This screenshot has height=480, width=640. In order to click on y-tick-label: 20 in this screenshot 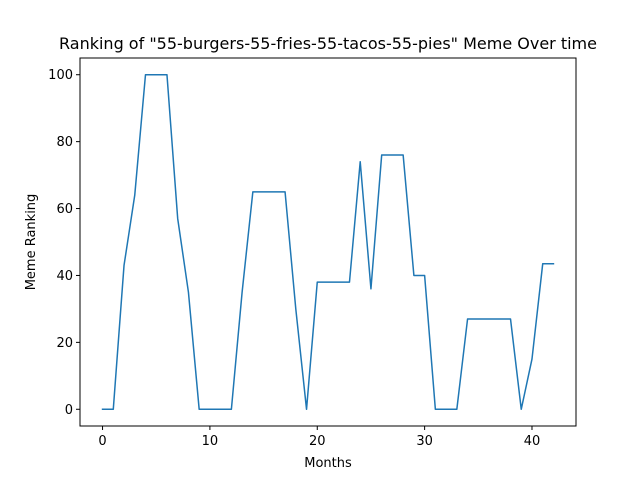, I will do `click(64, 343)`.